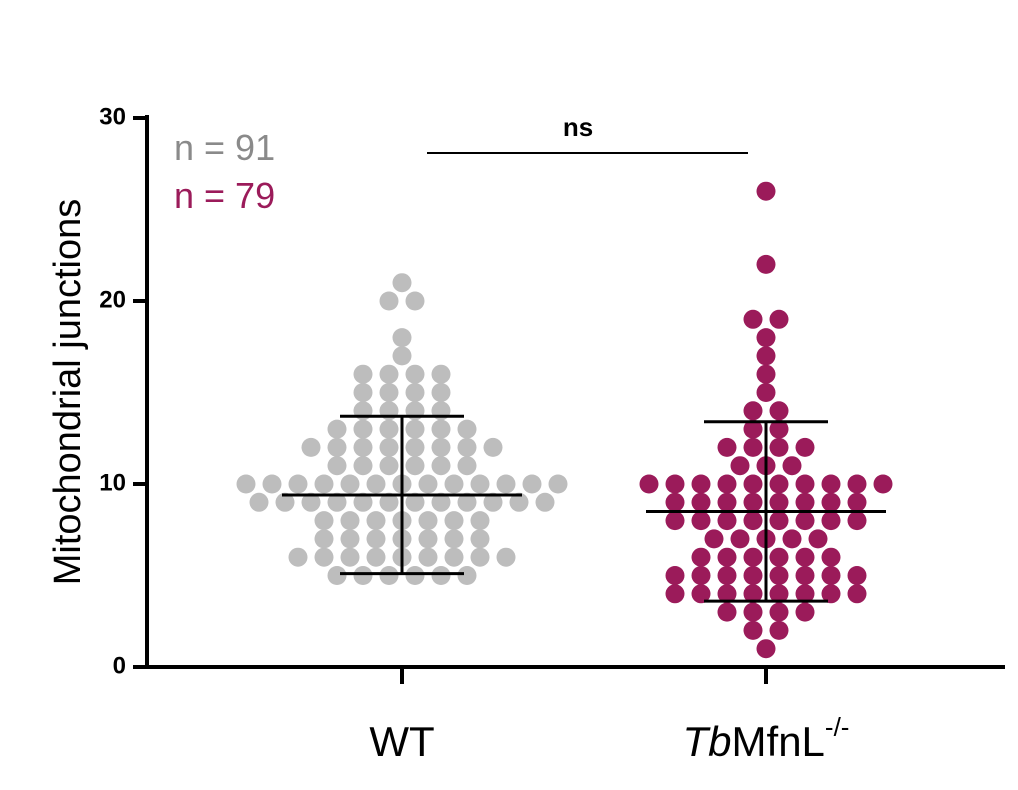 The height and width of the screenshot is (790, 1018). I want to click on category-label-part: Tb, so click(707, 741).